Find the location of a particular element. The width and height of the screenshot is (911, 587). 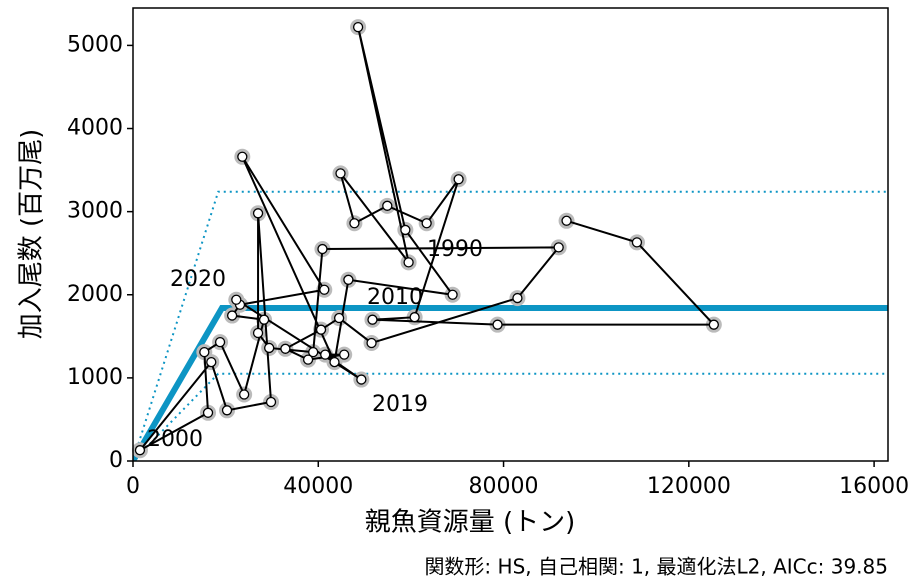

y-tick-label: 5000 is located at coordinates (95, 44).